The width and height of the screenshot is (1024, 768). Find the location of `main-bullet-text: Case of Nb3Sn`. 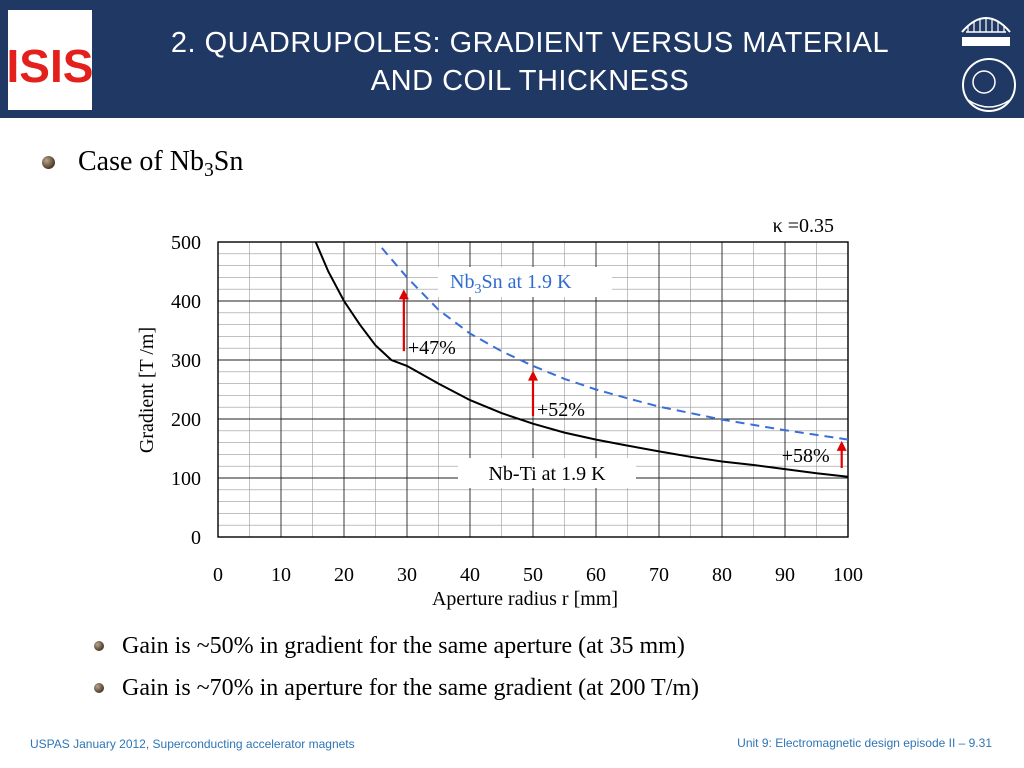

main-bullet-text: Case of Nb3Sn is located at coordinates (160, 166).